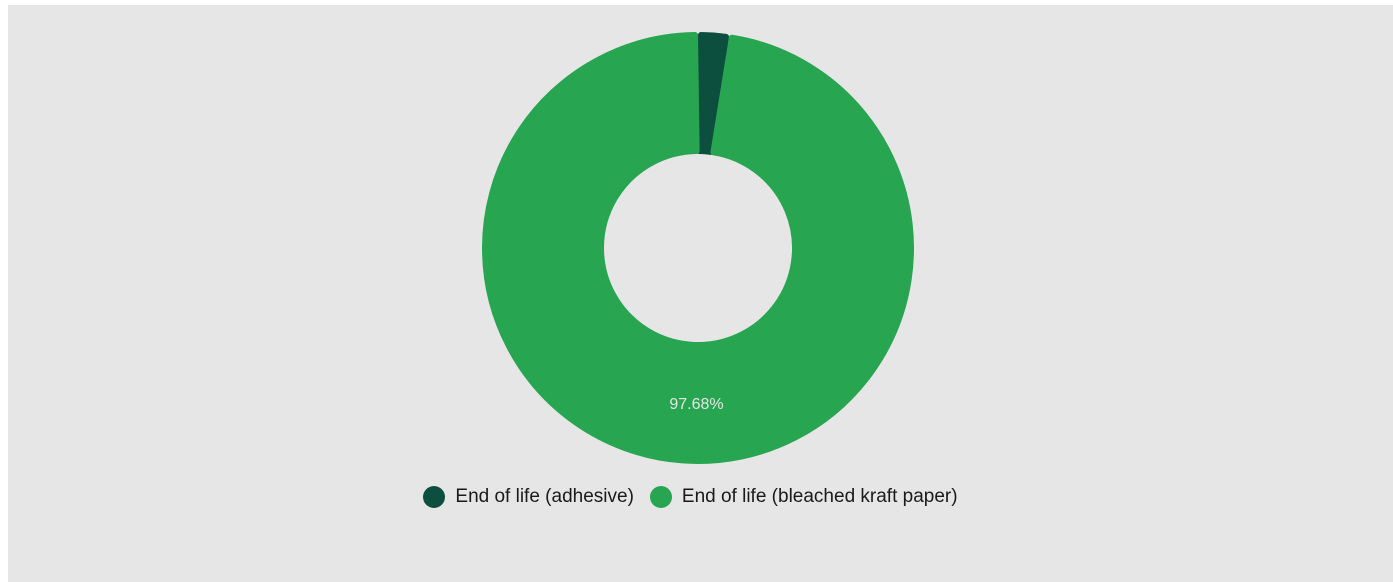  I want to click on legend-label-bleached-kraft-paper: End of life (bleached kraft paper), so click(819, 496).